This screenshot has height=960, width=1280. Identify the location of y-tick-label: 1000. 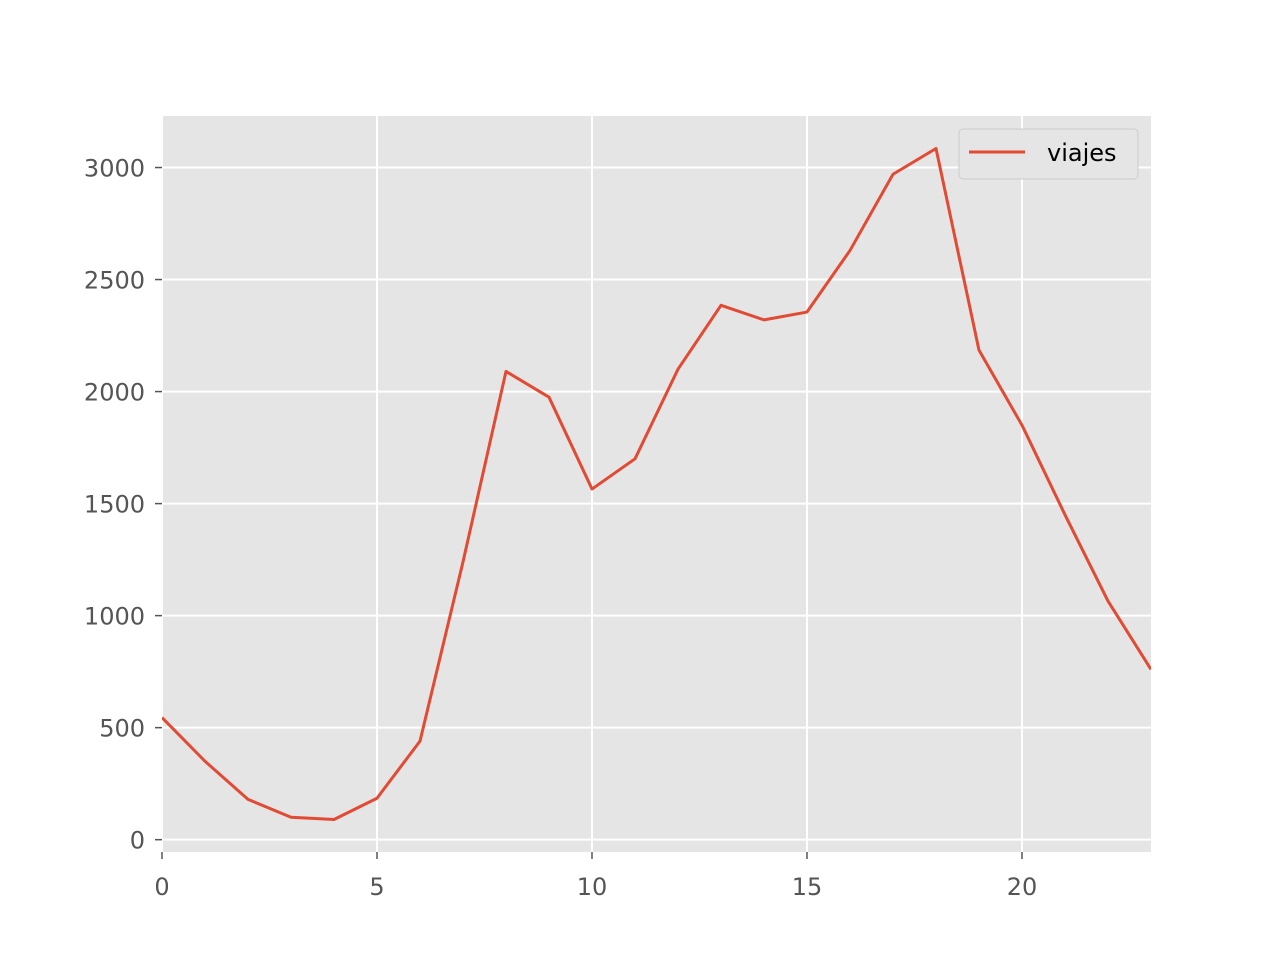
(114, 617).